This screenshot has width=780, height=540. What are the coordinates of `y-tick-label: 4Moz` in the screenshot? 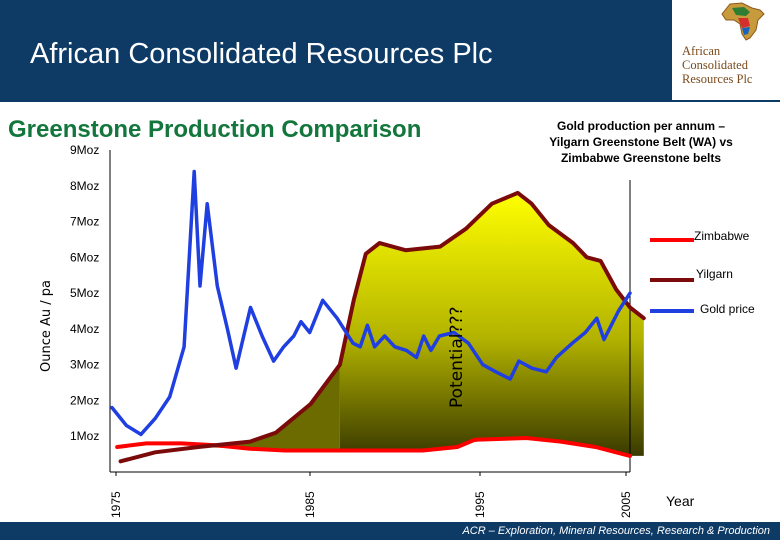 It's located at (84, 329).